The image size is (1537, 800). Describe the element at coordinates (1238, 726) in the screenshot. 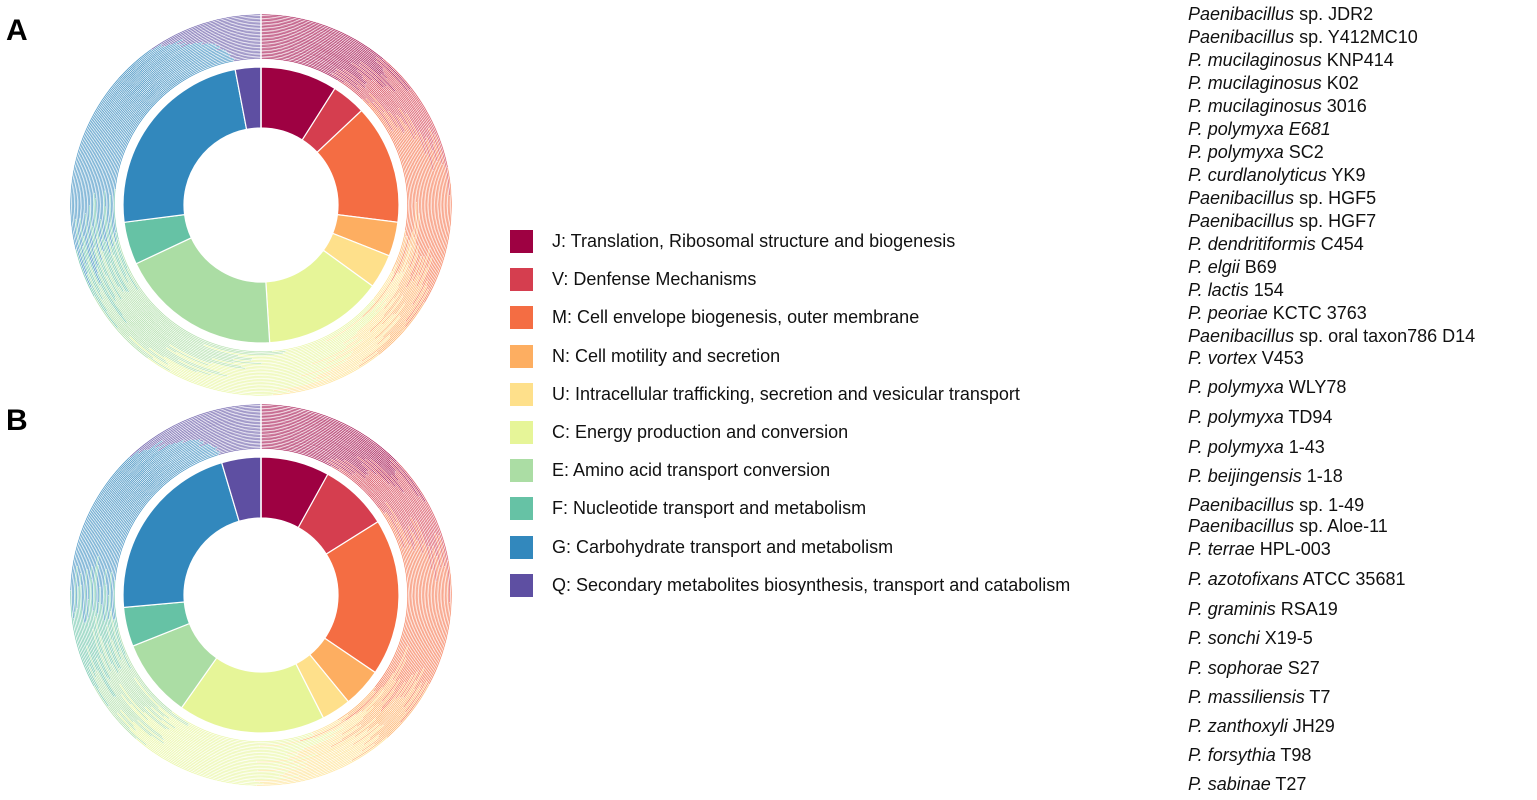

I see `species-genus: P. zanthoxyli` at that location.